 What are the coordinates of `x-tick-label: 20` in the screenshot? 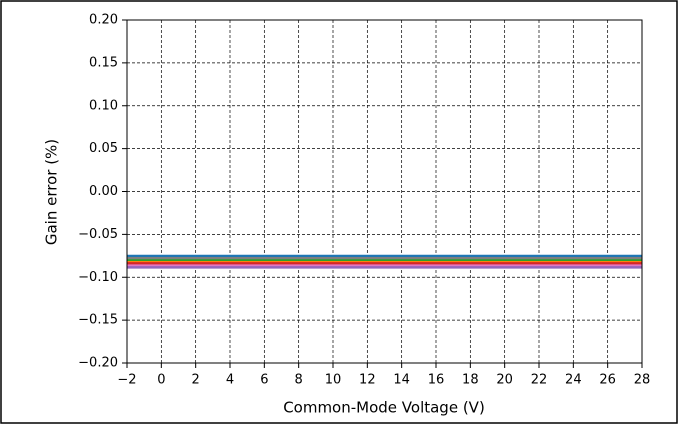 It's located at (504, 380).